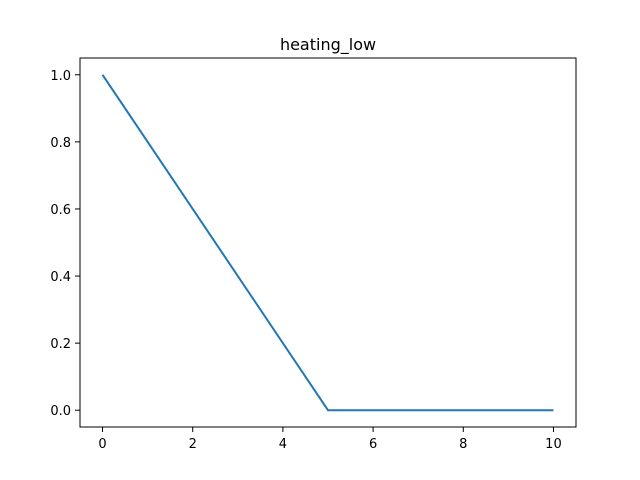 The height and width of the screenshot is (480, 640). I want to click on y-tick-label: 0.2, so click(60, 344).